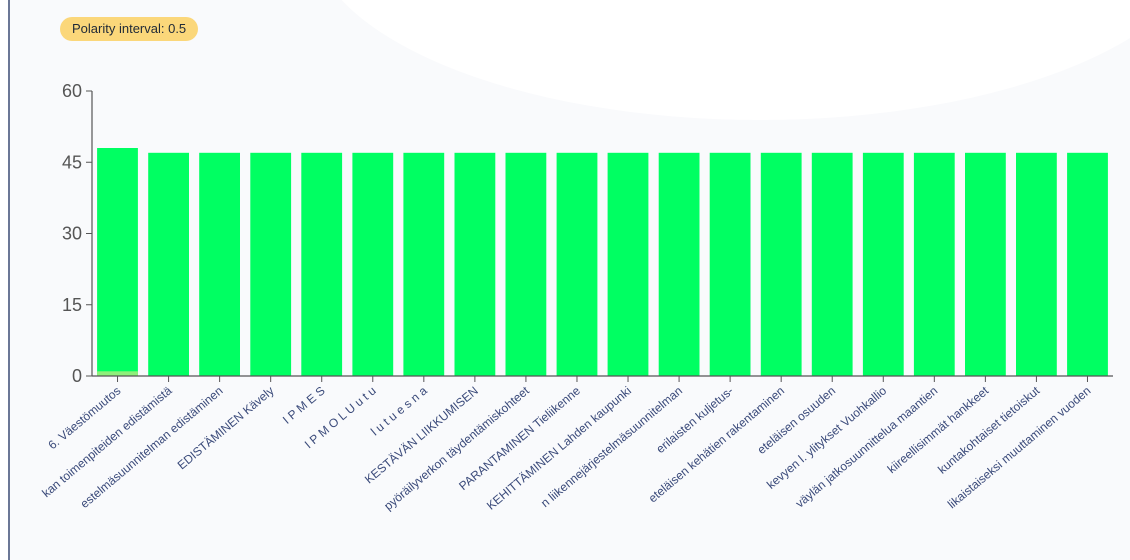 Image resolution: width=1130 pixels, height=560 pixels. What do you see at coordinates (304, 405) in the screenshot?
I see `x-tick-label: I P M E S` at bounding box center [304, 405].